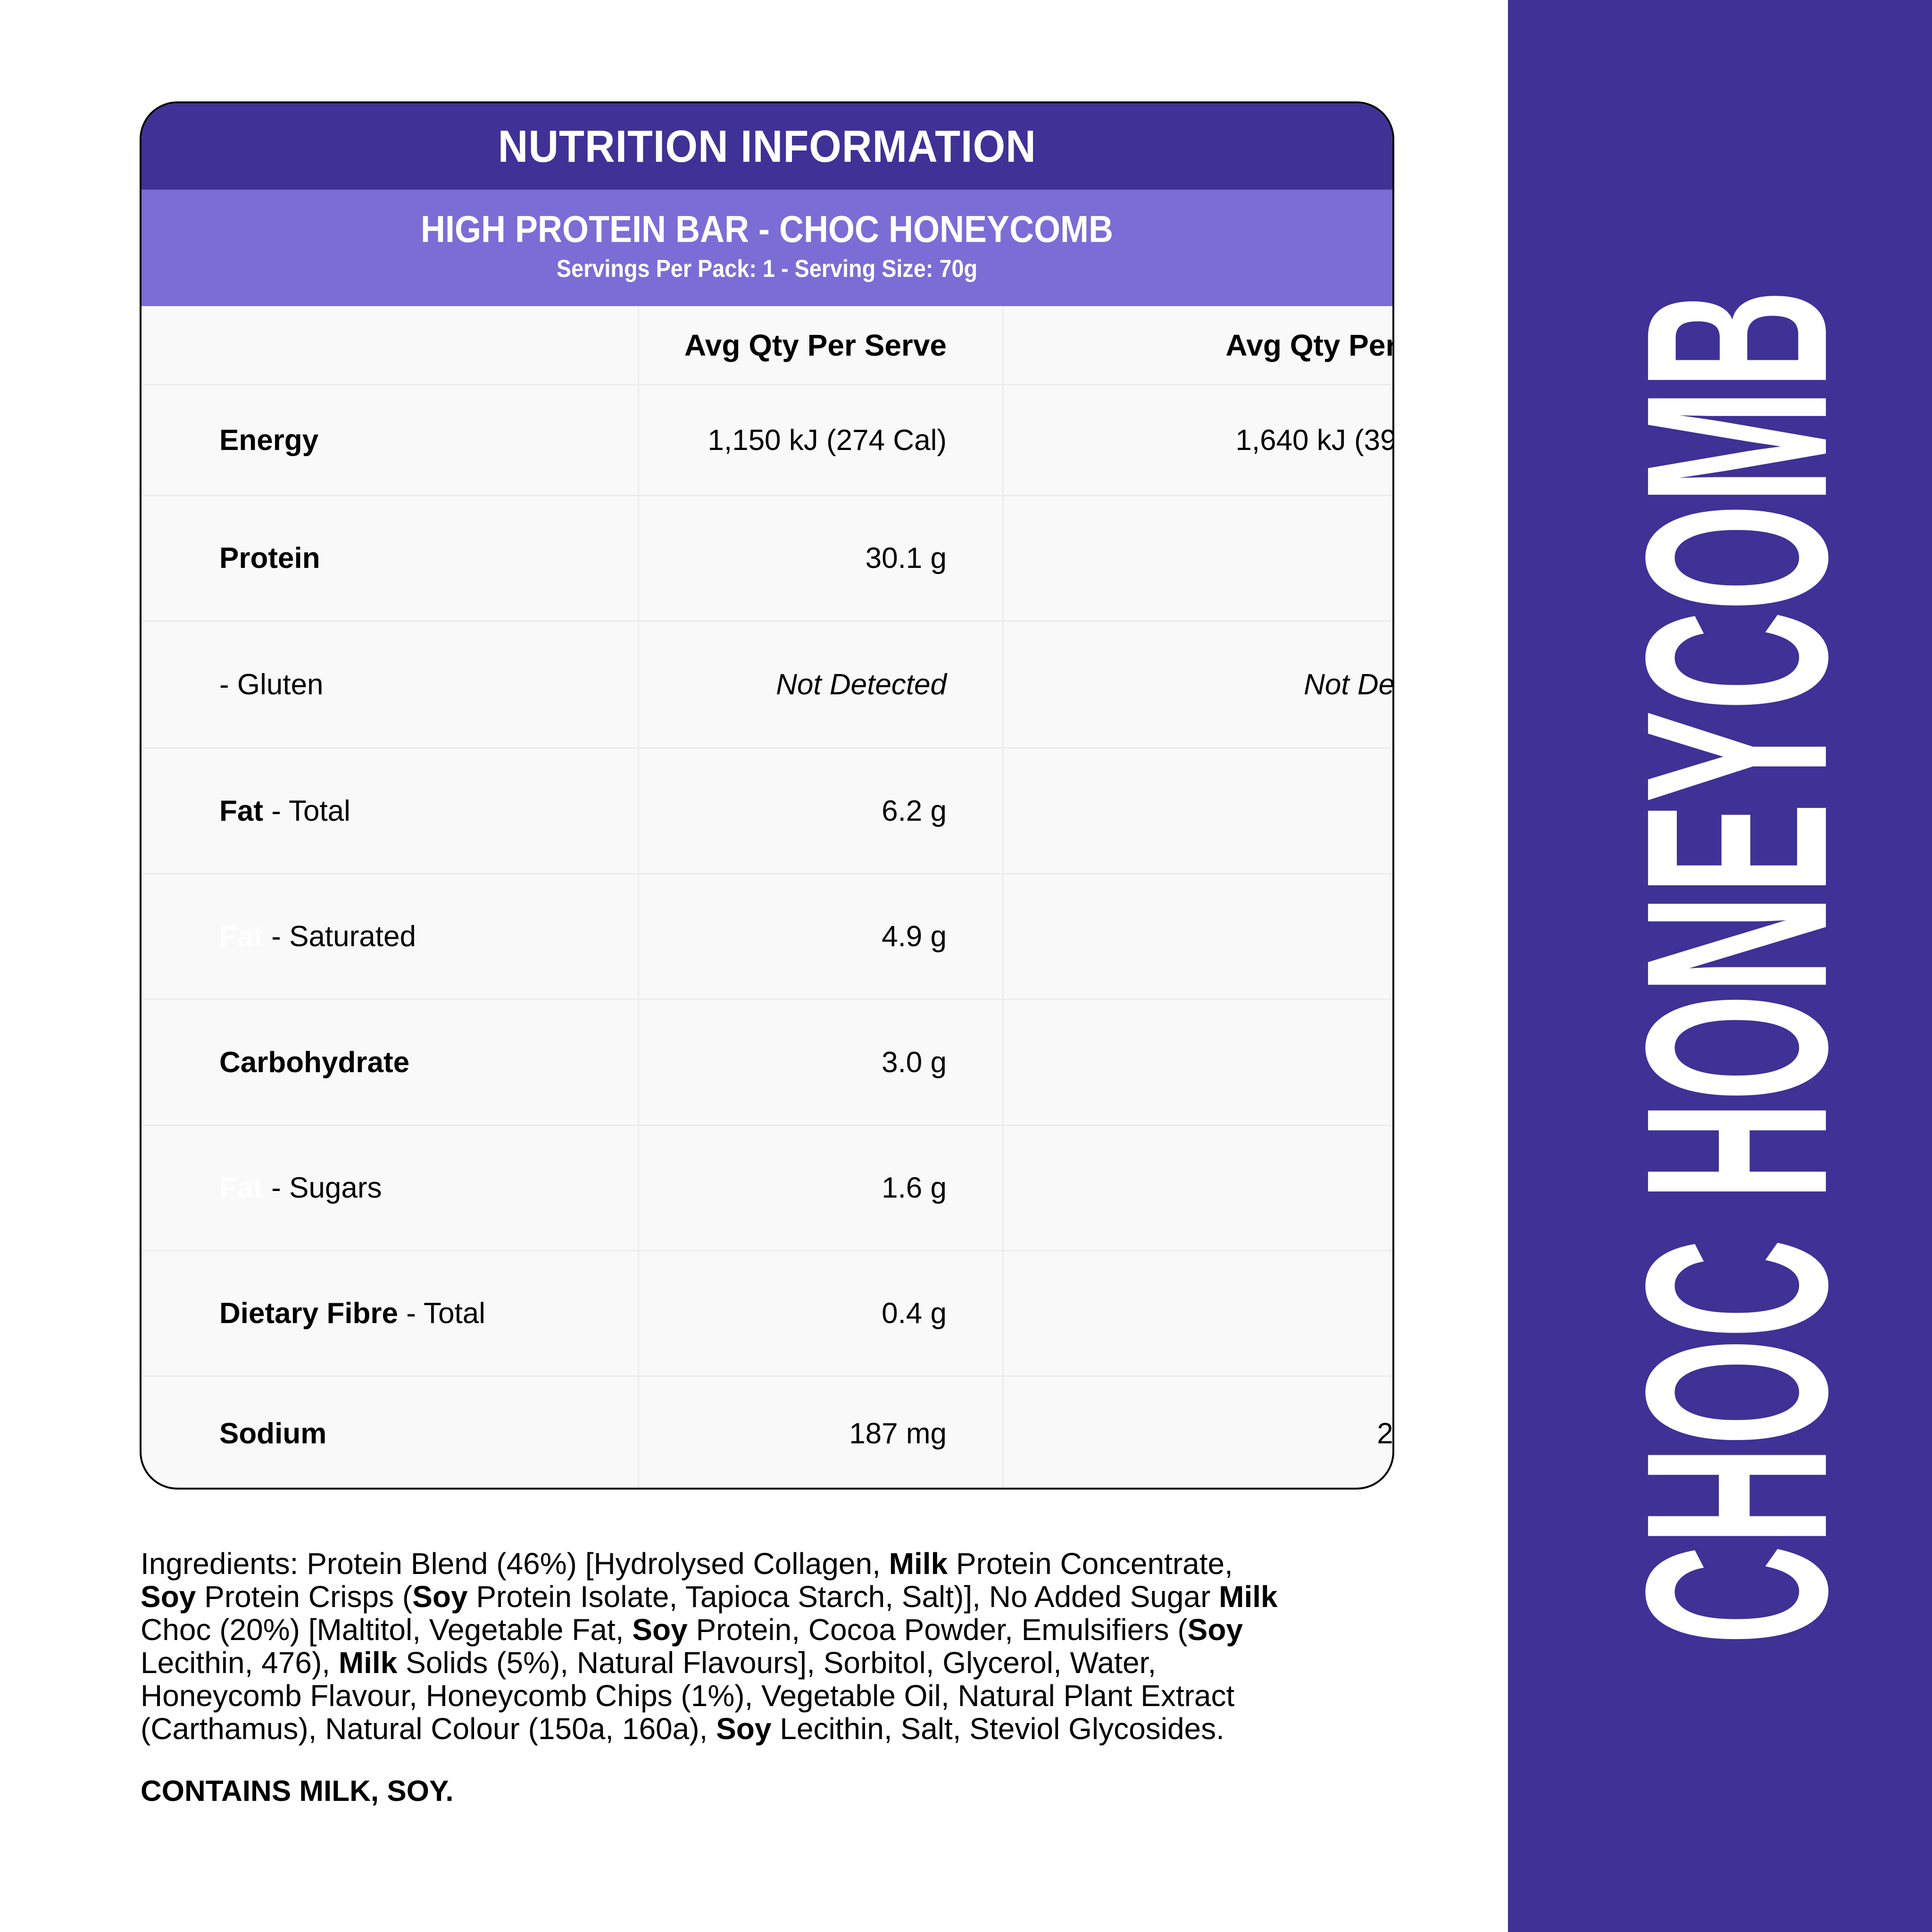 This screenshot has height=1932, width=1932. I want to click on value-per-serve-text: Not Detected, so click(861, 685).